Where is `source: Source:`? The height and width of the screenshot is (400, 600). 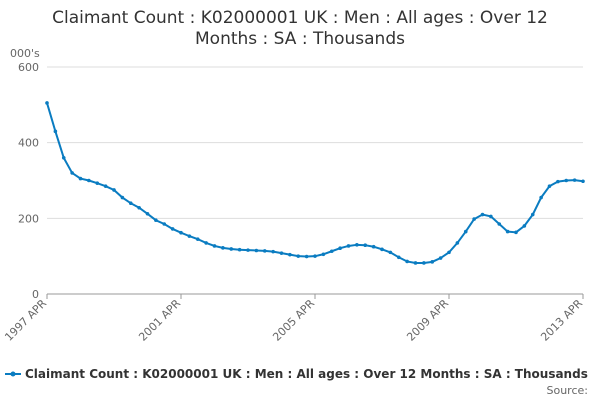
source: Source: is located at coordinates (568, 390).